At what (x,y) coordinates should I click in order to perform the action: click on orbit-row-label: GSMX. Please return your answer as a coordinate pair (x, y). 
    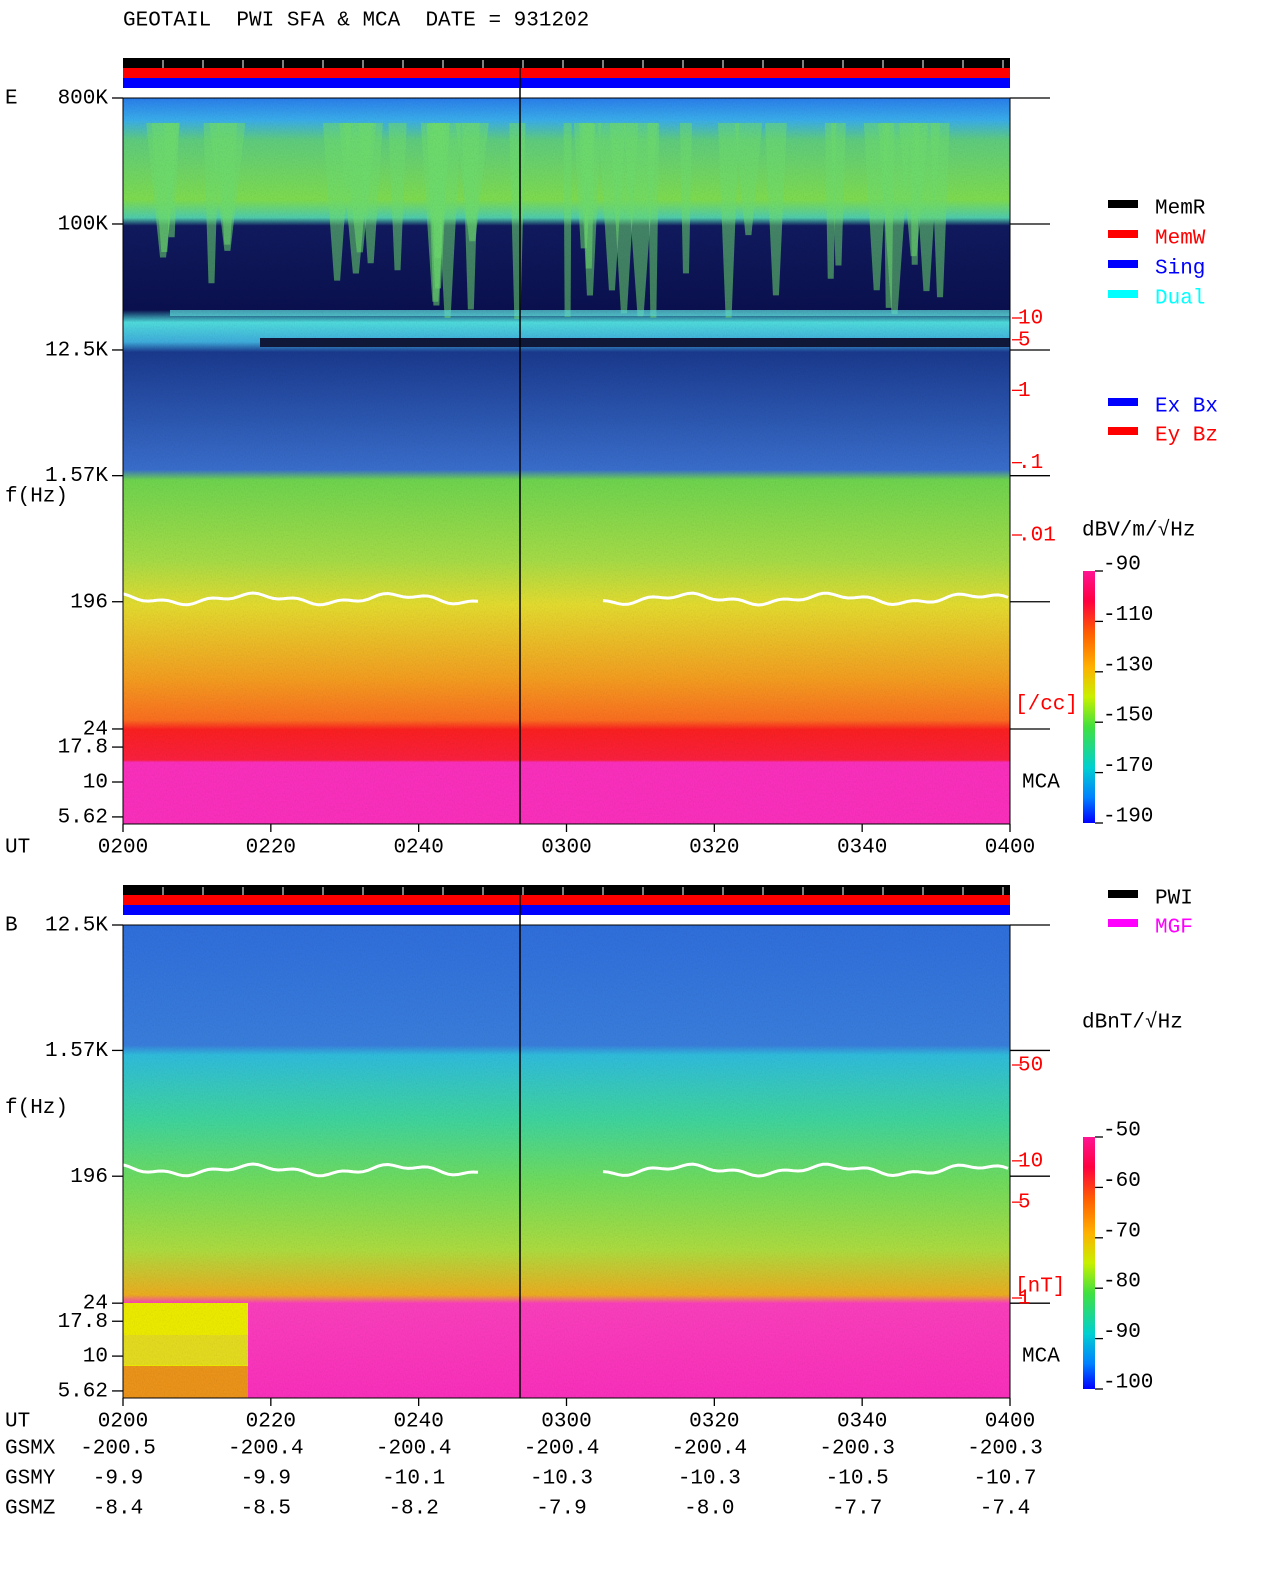
    Looking at the image, I should click on (30, 1449).